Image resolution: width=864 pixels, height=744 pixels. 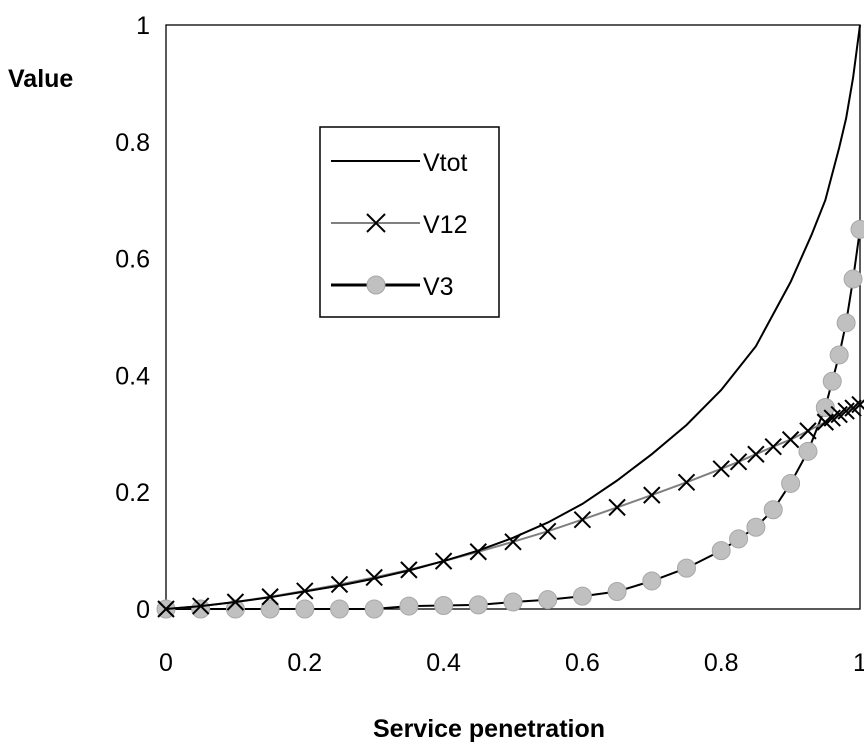 What do you see at coordinates (143, 610) in the screenshot?
I see `y-tick-label: 0` at bounding box center [143, 610].